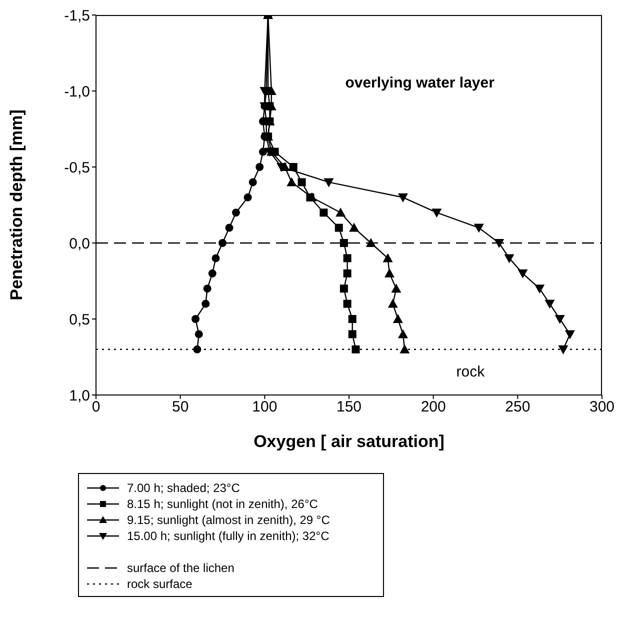 This screenshot has height=640, width=629. Describe the element at coordinates (349, 441) in the screenshot. I see `x-axis-title: Oxygen [ air saturation]` at that location.